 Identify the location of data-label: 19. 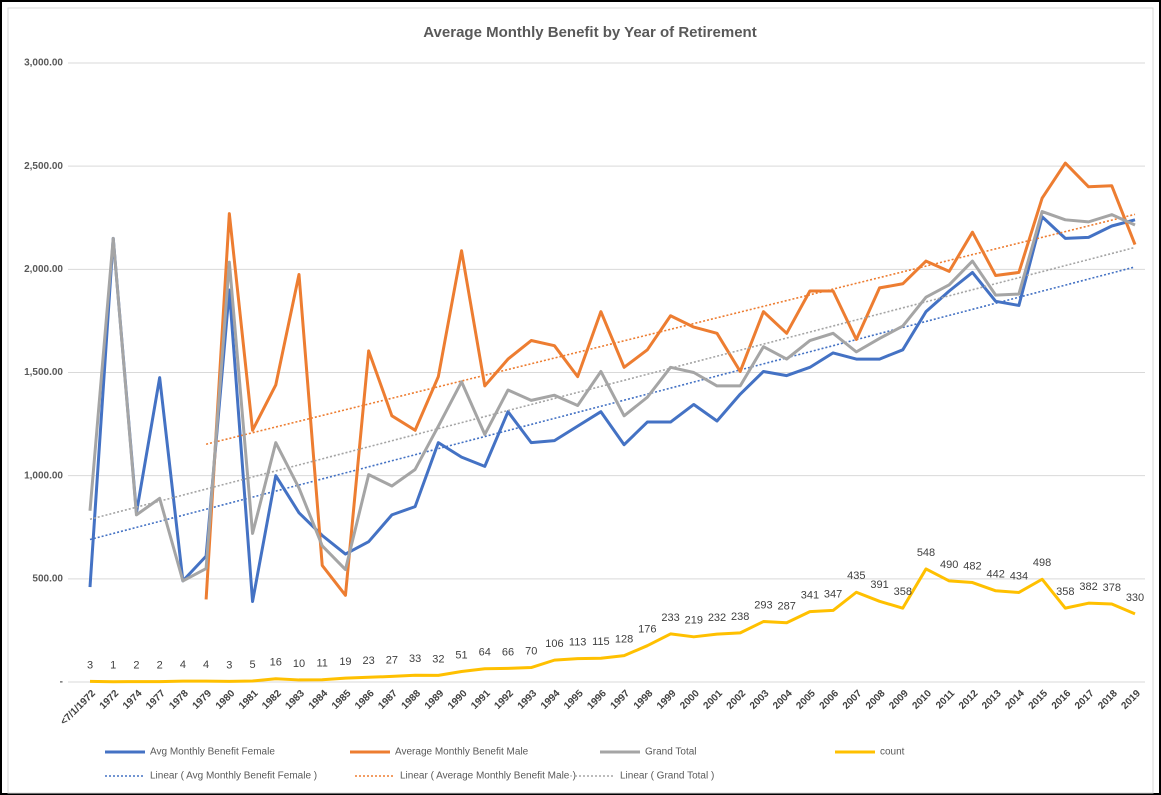
(345, 662).